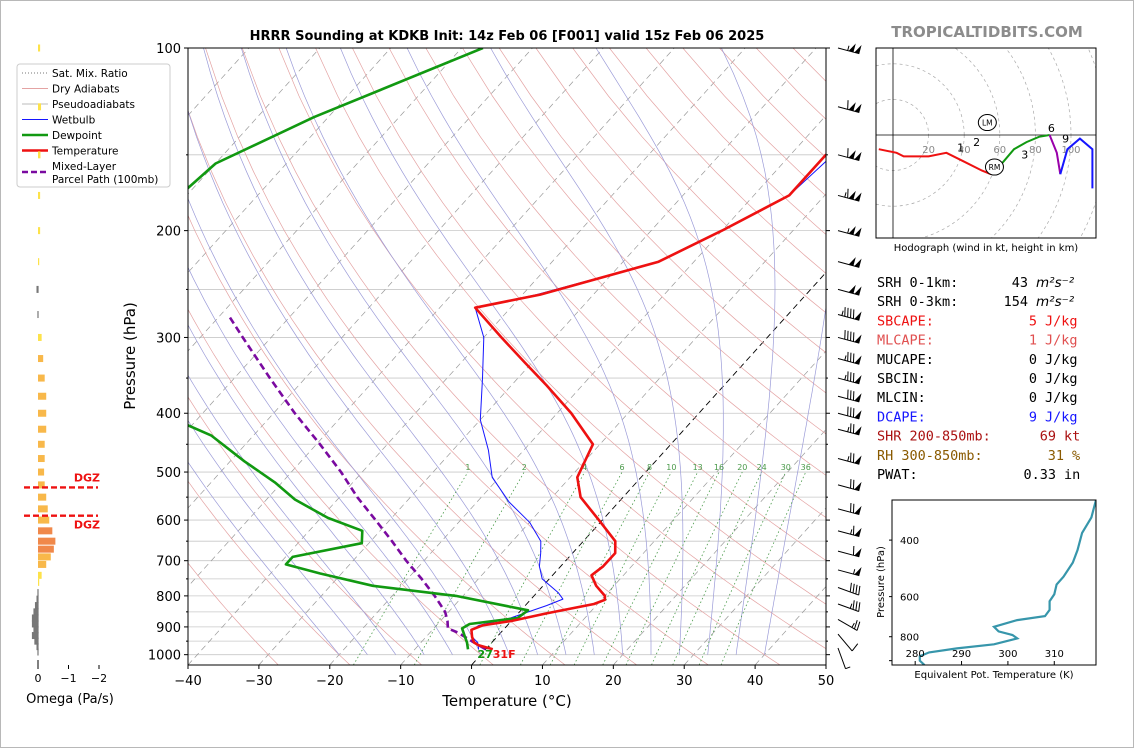 This screenshot has height=748, width=1134. I want to click on mixing-ratio-label: 13, so click(698, 467).